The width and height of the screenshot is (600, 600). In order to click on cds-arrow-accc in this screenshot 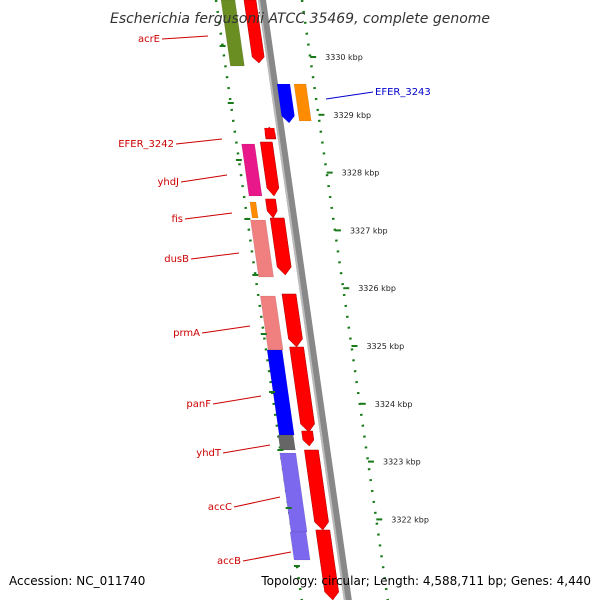, I will do `click(316, 490)`.